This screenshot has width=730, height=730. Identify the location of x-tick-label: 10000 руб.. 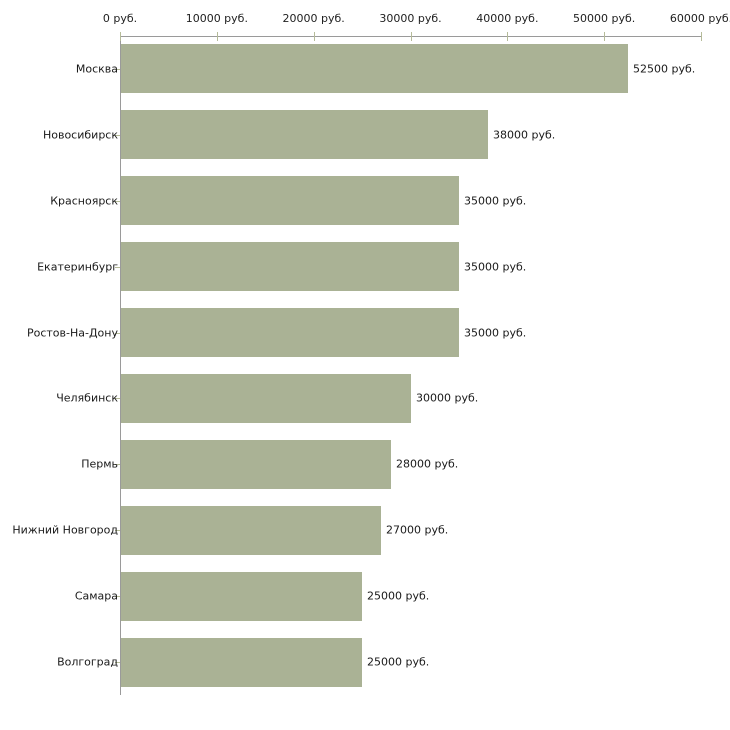
(216, 18).